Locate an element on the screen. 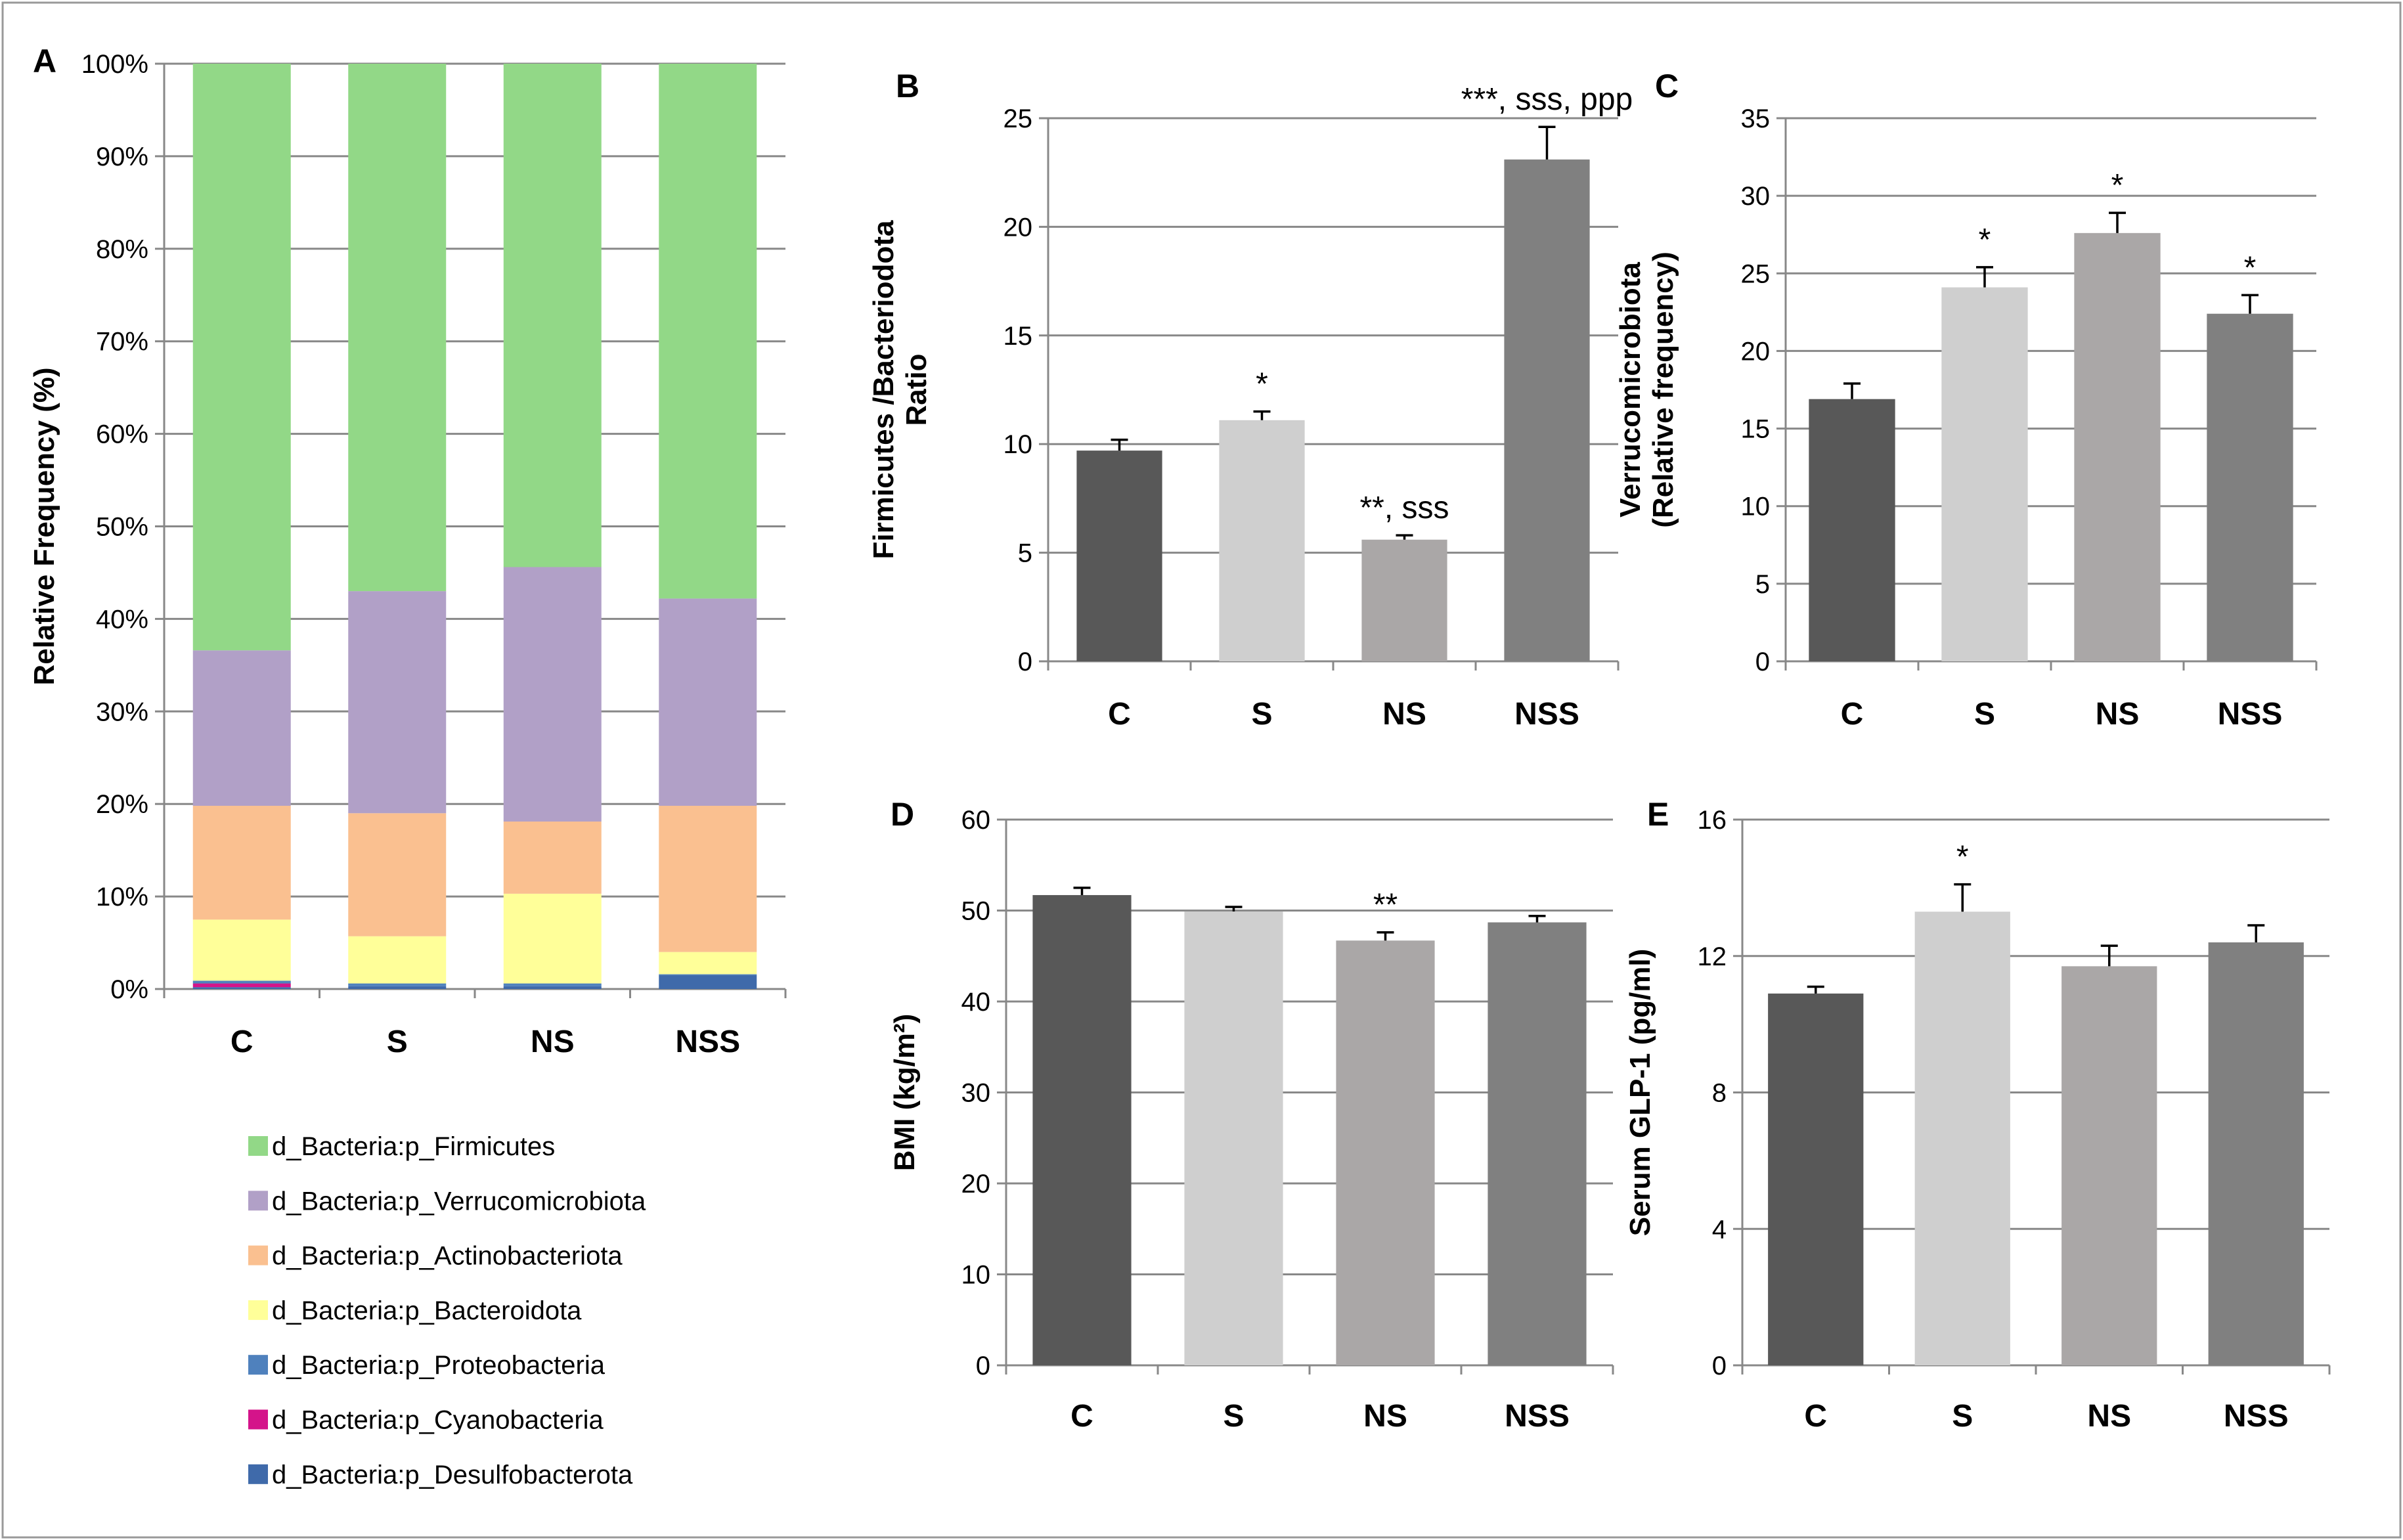 Image resolution: width=2403 pixels, height=1540 pixels. panel-c-label: C is located at coordinates (1667, 86).